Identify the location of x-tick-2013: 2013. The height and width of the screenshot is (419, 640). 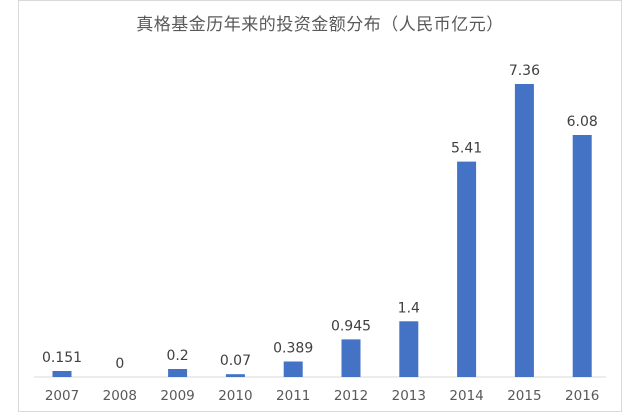
(409, 396).